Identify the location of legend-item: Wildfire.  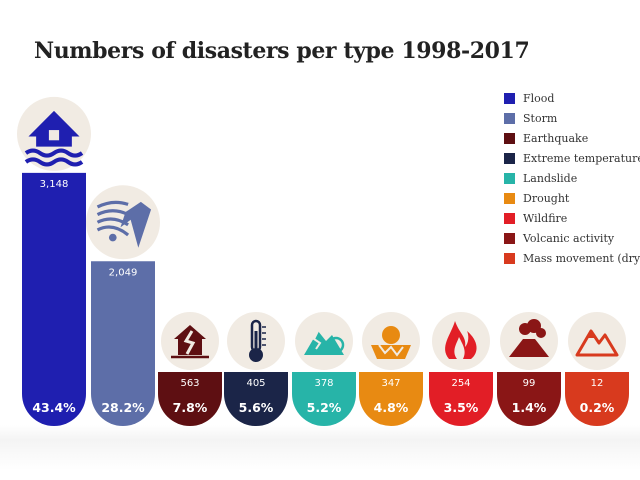
(572, 218).